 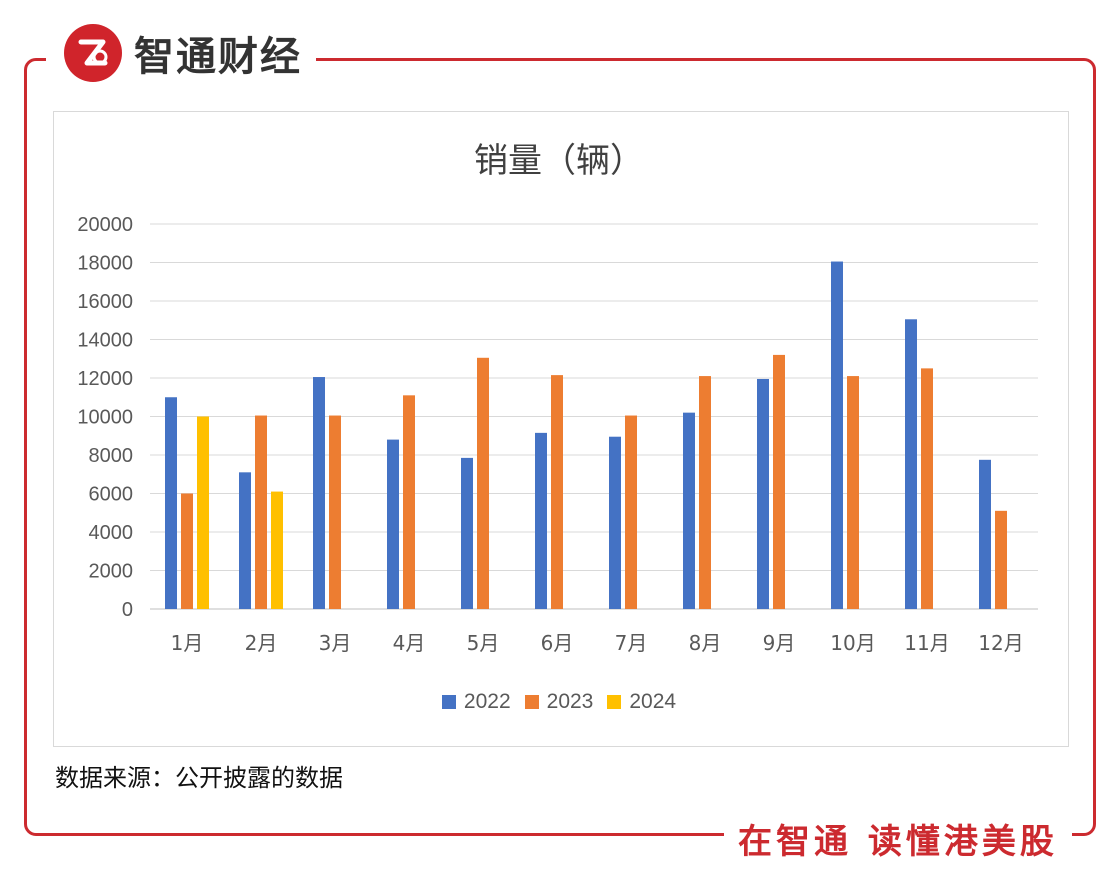 I want to click on legend-item-2022: 2022, so click(x=476, y=702).